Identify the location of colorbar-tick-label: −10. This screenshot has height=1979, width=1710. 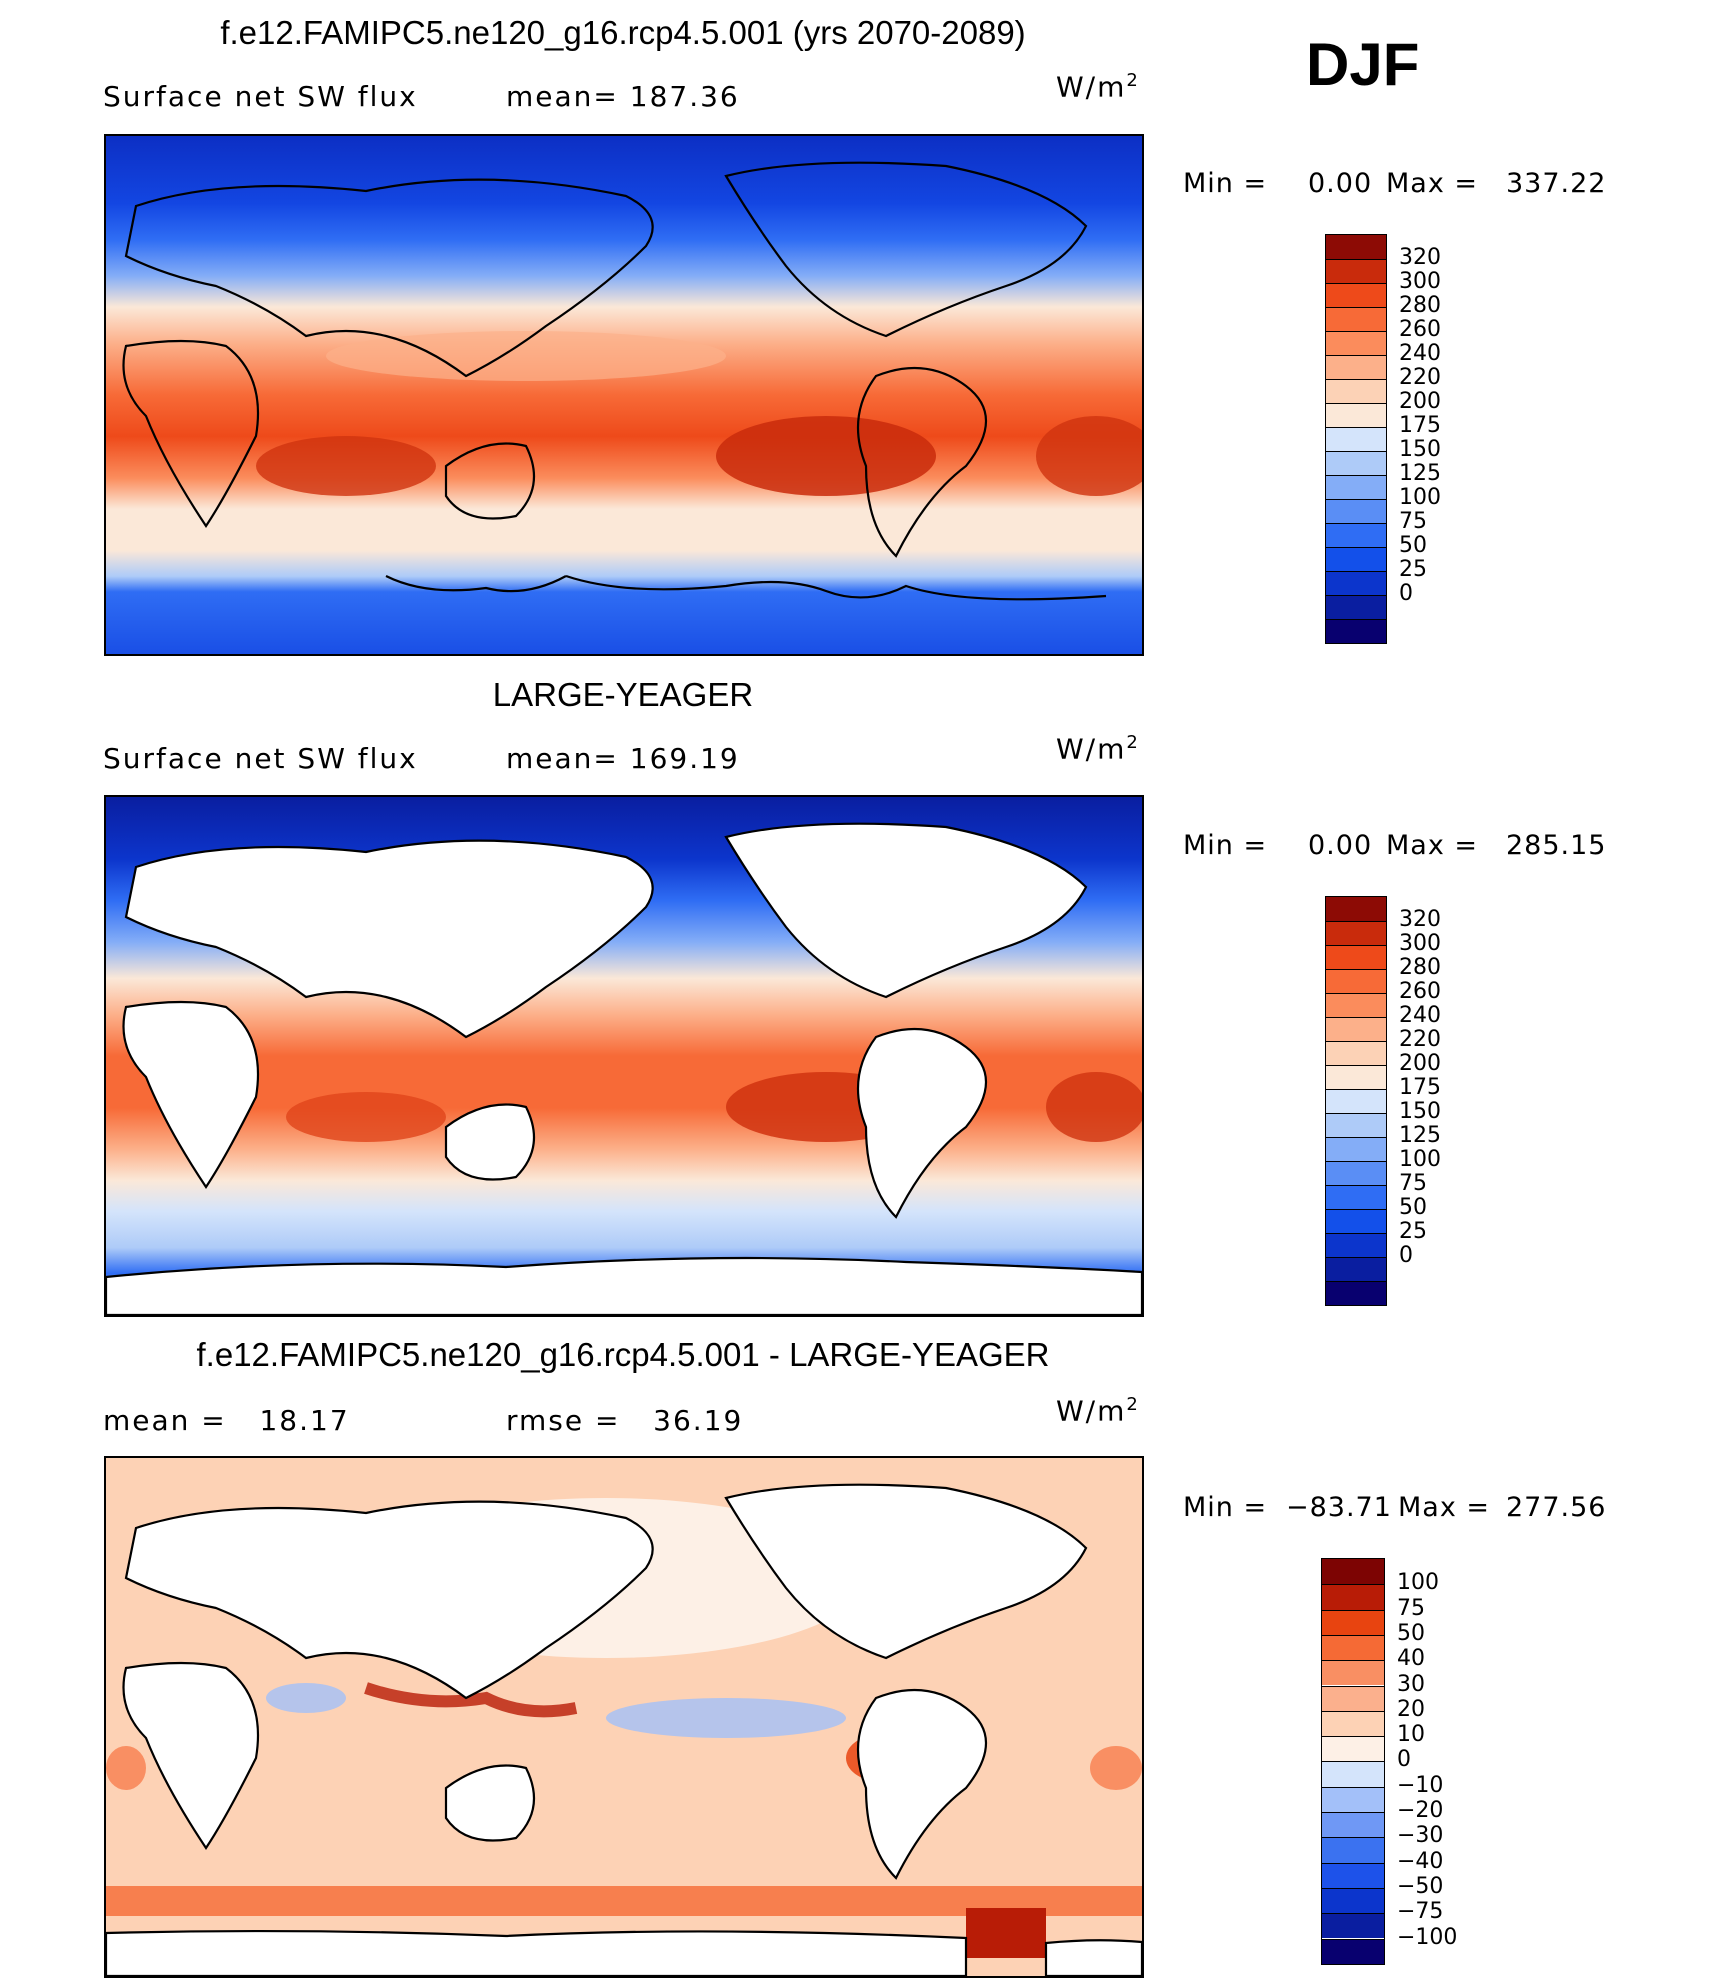
(1420, 1785).